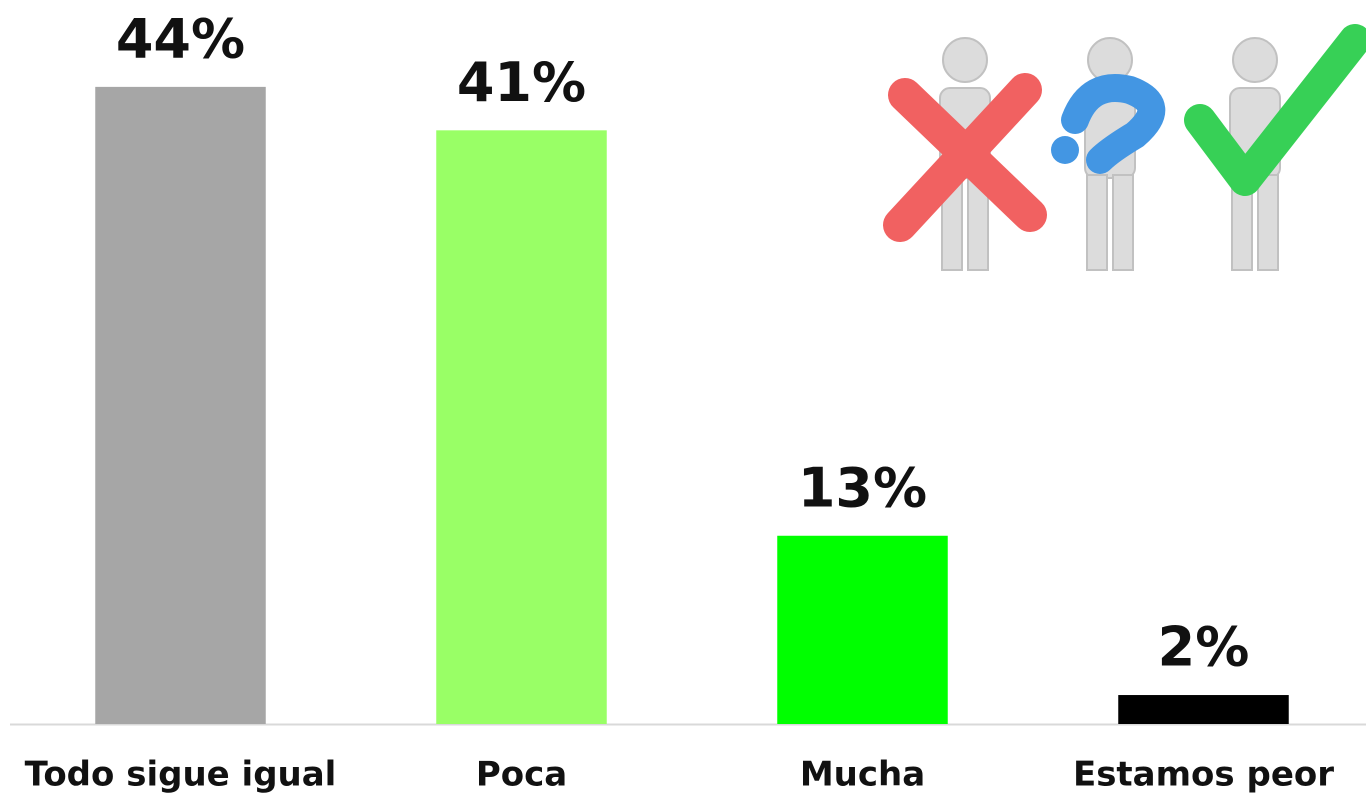  I want to click on x-tick-label: Mucha, so click(862, 774).